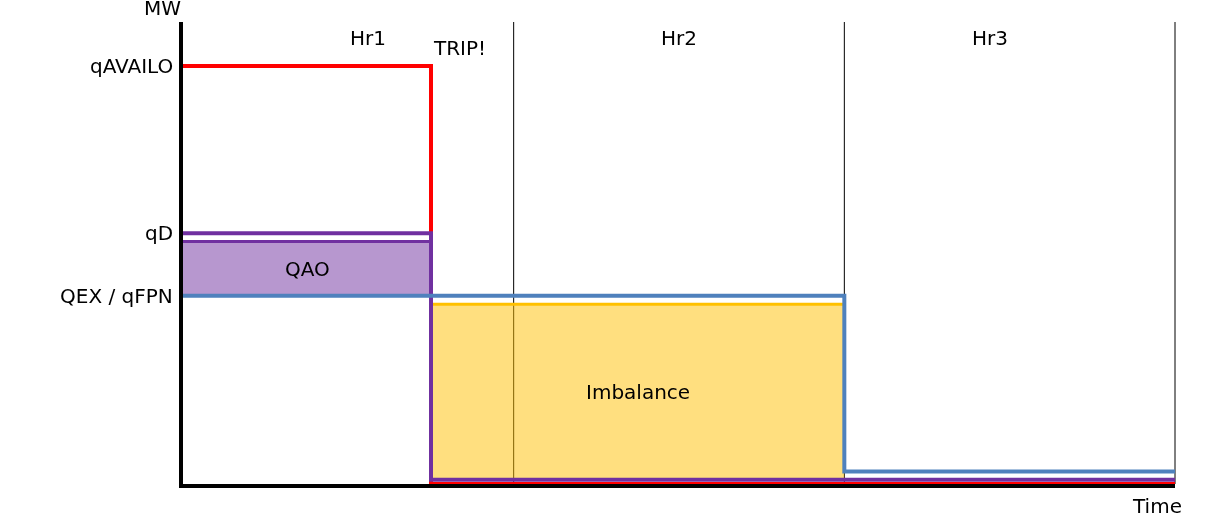 The height and width of the screenshot is (526, 1211). Describe the element at coordinates (990, 38) in the screenshot. I see `text: Hr3` at that location.